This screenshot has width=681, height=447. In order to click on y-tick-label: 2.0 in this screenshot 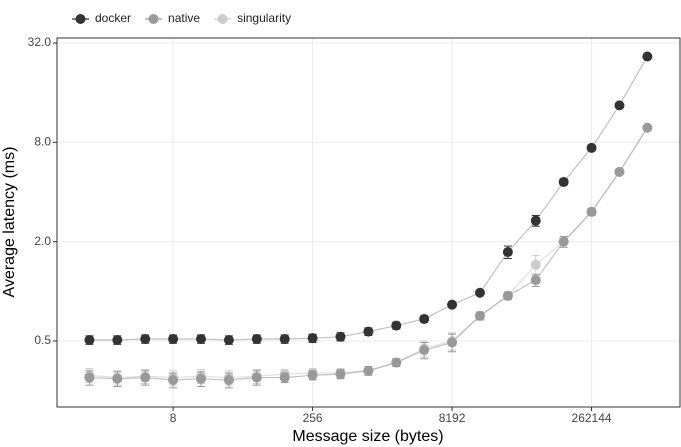, I will do `click(42, 241)`.